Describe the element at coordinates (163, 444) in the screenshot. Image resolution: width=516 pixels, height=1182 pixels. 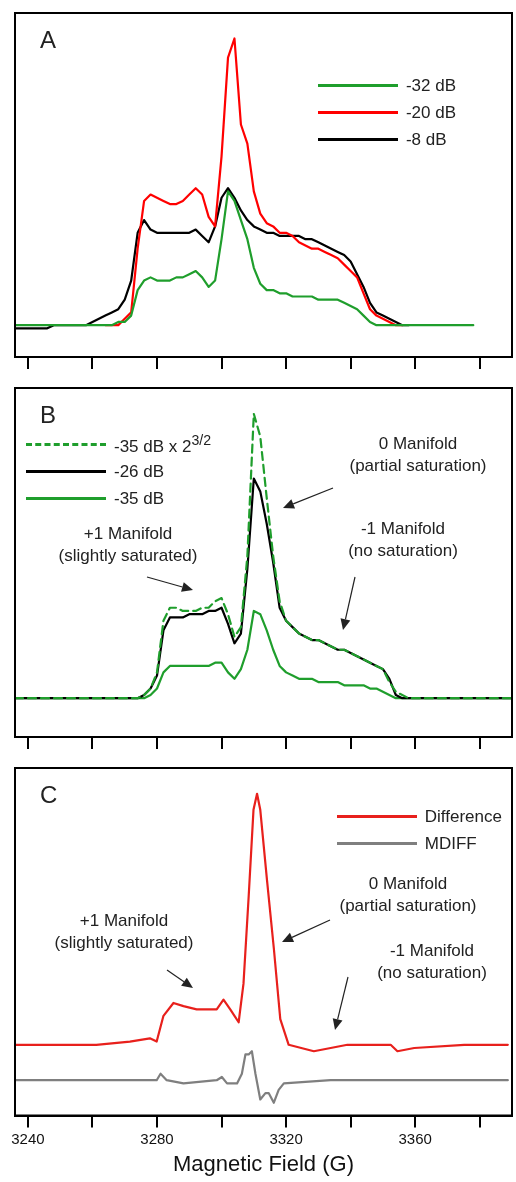
I see `legend-label: -35 dB x 2$^{3/2}$` at that location.